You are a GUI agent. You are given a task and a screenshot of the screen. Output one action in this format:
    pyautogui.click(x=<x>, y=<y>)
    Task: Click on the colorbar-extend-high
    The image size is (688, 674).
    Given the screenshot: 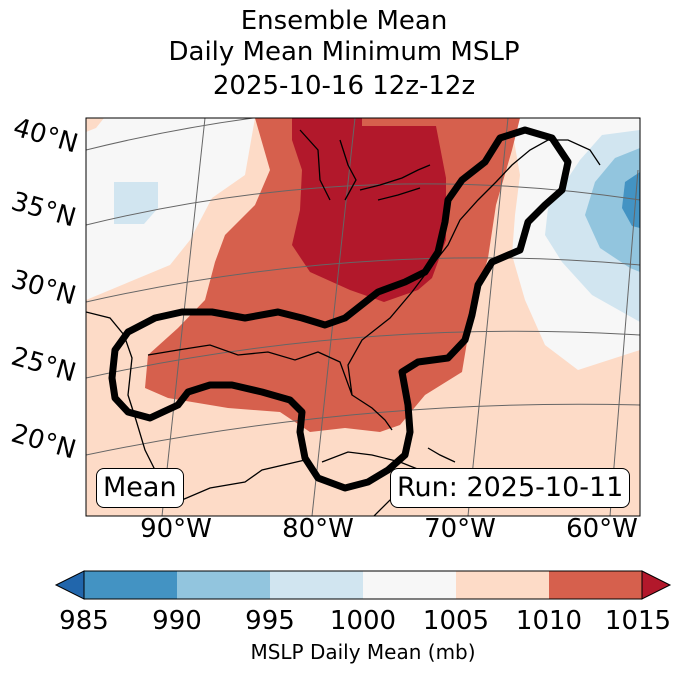 What is the action you would take?
    pyautogui.click(x=656, y=585)
    